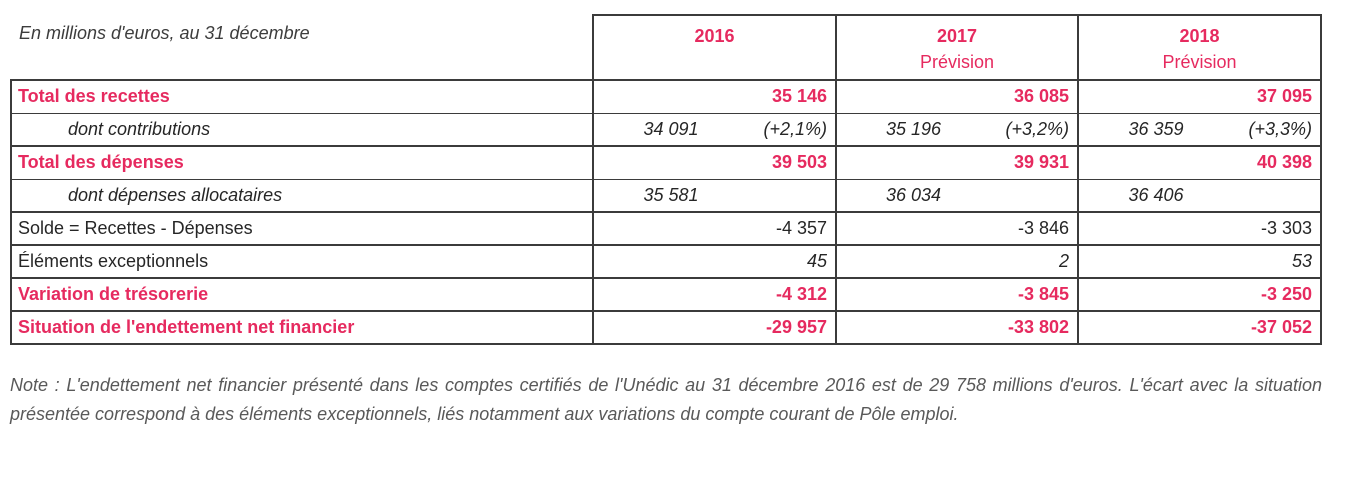  What do you see at coordinates (714, 261) in the screenshot?
I see `cell-2016: 45` at bounding box center [714, 261].